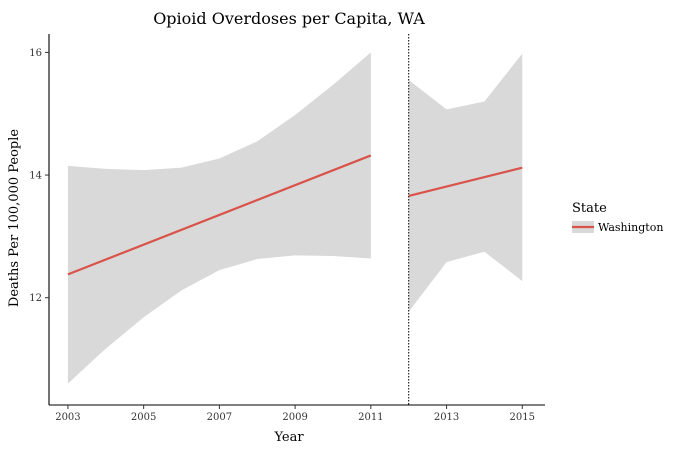 This screenshot has width=683, height=453. What do you see at coordinates (589, 208) in the screenshot?
I see `legend-title: State` at bounding box center [589, 208].